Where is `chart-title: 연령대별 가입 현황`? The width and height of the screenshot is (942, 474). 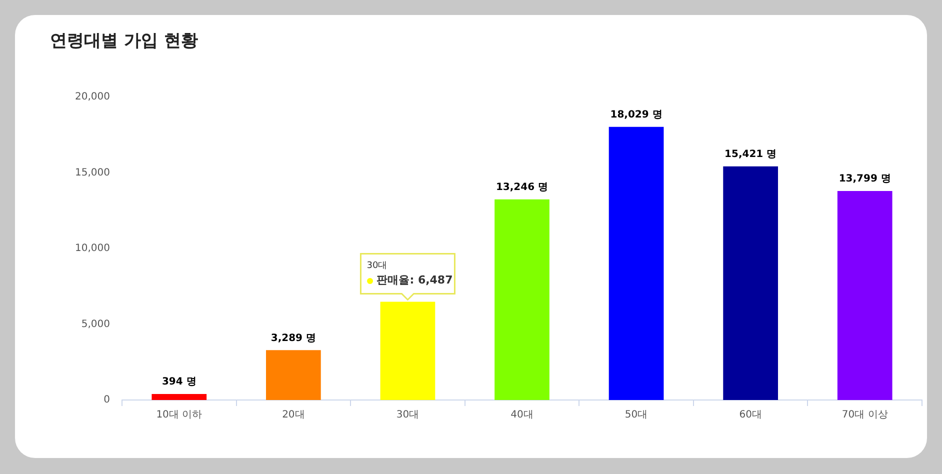
chart-title: 연령대별 가입 현황 is located at coordinates (124, 41).